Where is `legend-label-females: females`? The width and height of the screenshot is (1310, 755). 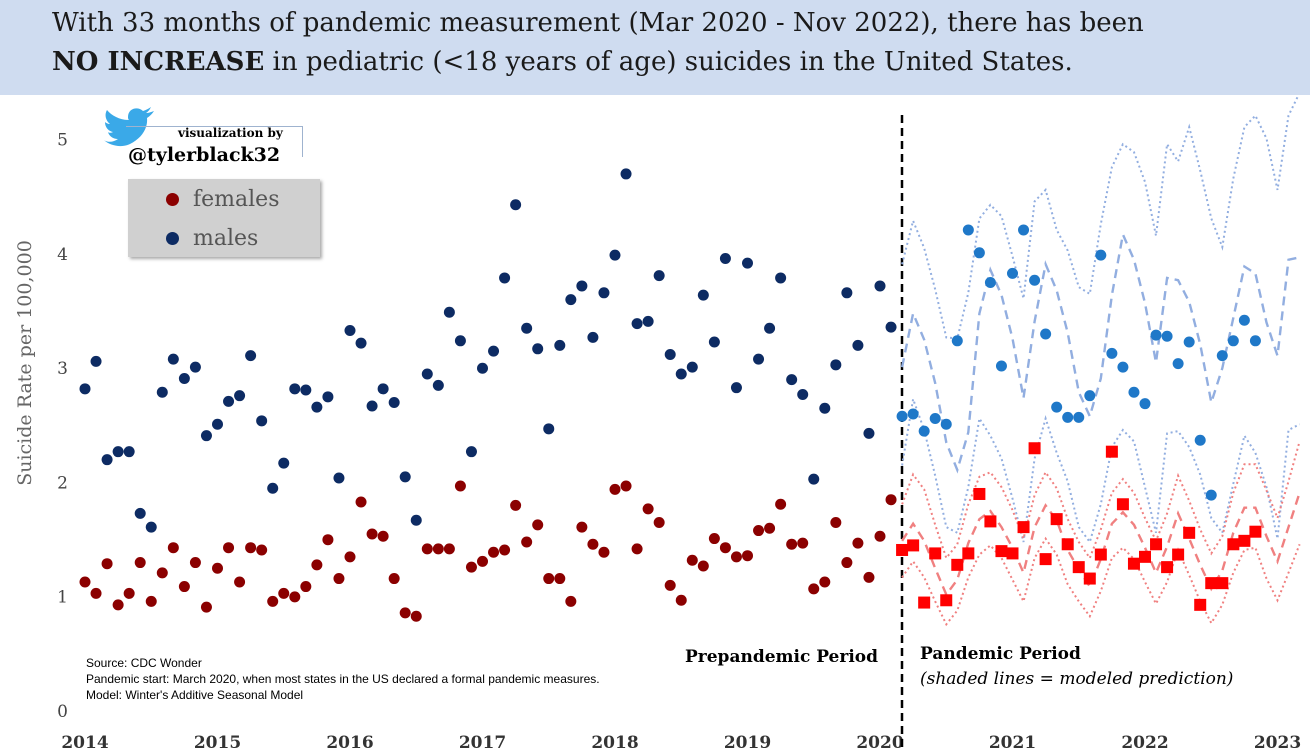
legend-label-females: females is located at coordinates (236, 199).